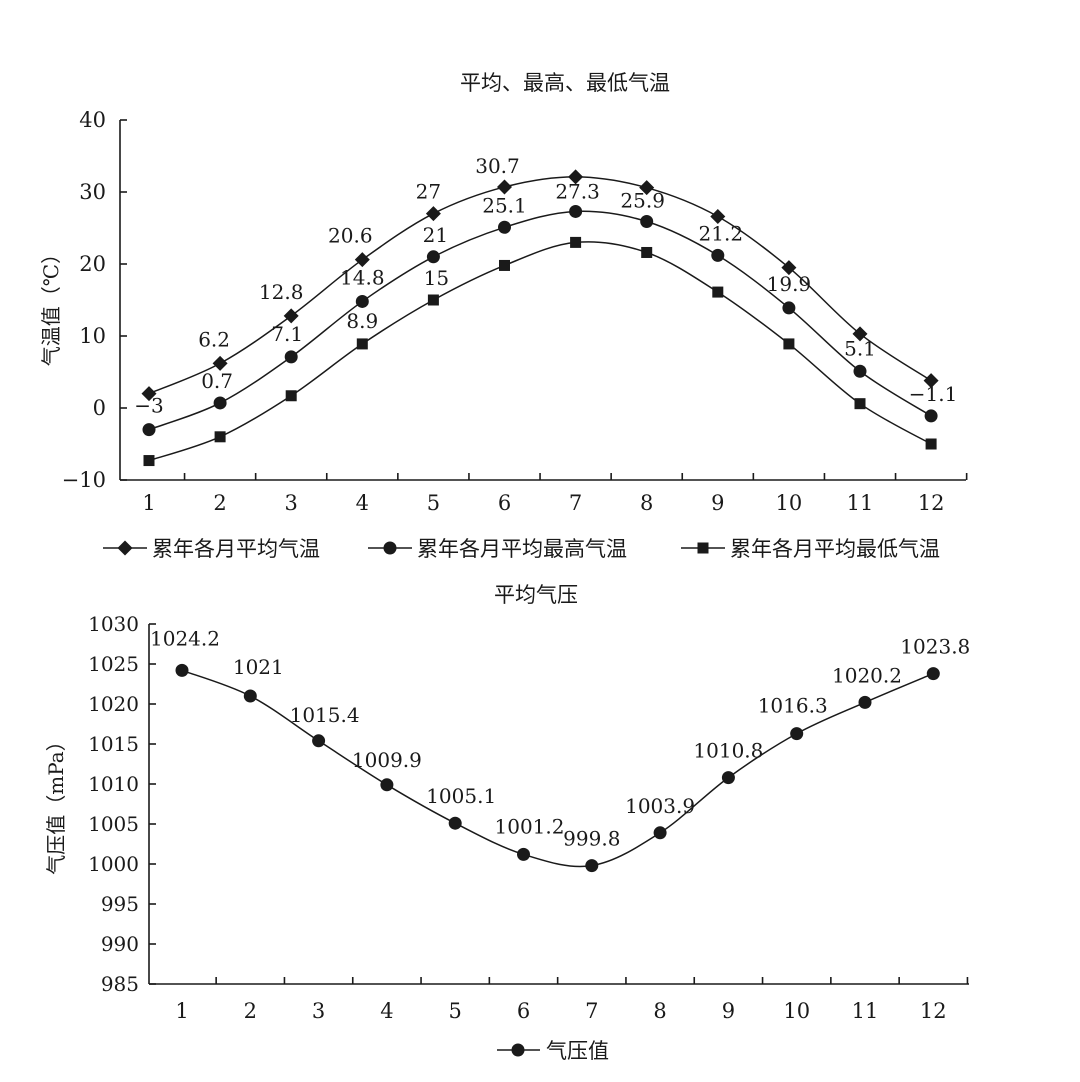 The image size is (1080, 1082). Describe the element at coordinates (642, 201) in the screenshot. I see `data-label: 25.9` at that location.